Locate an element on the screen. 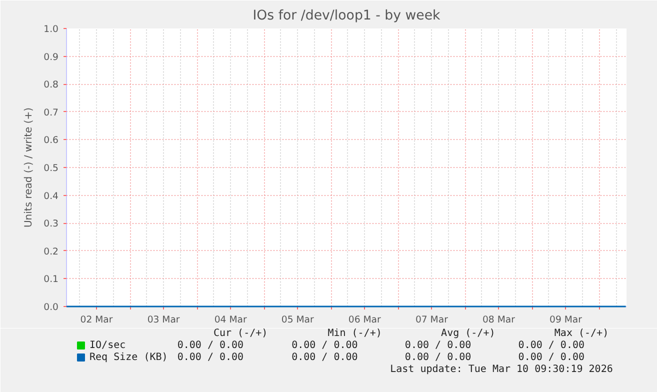 The image size is (657, 392). x-tick-label: 04 Mar is located at coordinates (230, 320).